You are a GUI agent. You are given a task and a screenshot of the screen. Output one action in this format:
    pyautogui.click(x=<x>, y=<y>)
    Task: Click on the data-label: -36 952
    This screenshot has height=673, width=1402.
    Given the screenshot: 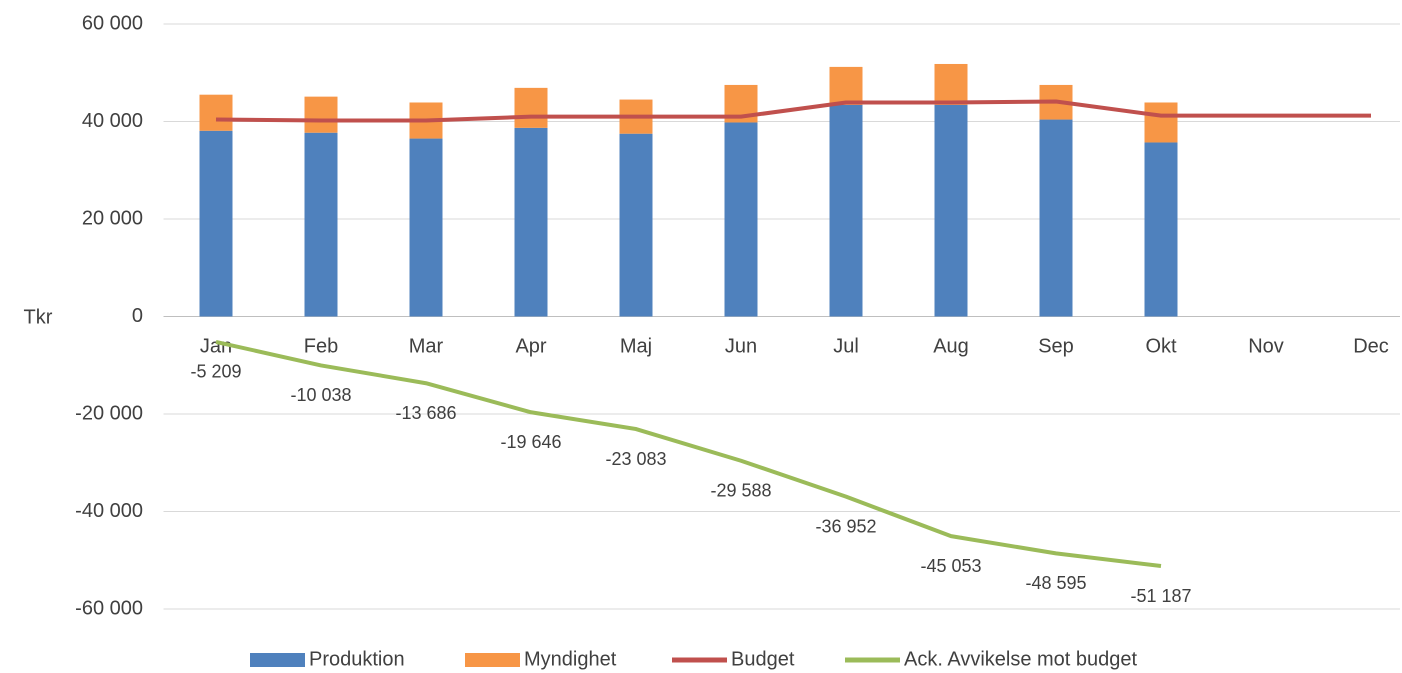 What is the action you would take?
    pyautogui.click(x=845, y=526)
    